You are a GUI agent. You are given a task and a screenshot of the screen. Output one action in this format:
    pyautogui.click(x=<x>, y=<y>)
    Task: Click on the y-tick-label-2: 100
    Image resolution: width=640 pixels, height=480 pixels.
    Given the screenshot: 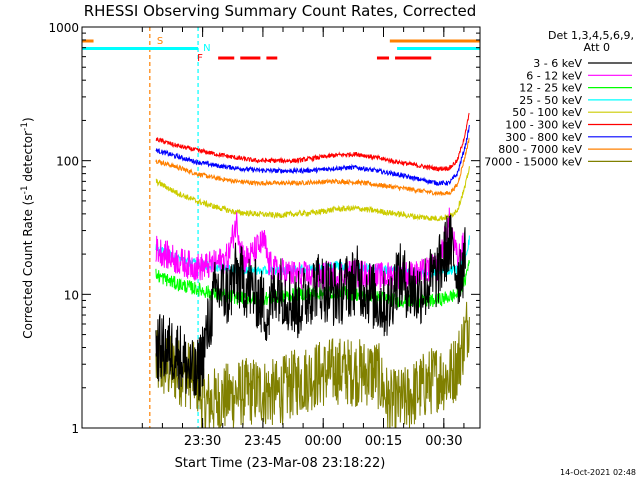 What is the action you would take?
    pyautogui.click(x=67, y=162)
    